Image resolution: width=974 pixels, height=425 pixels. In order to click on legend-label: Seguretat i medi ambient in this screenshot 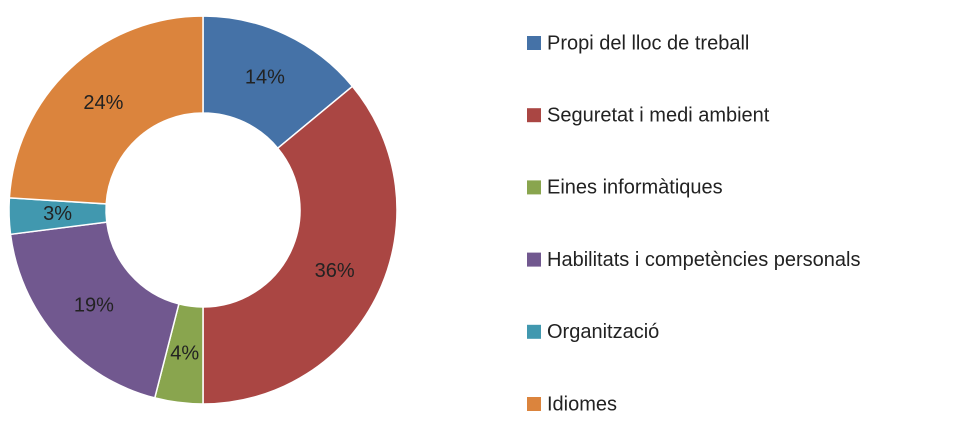, I will do `click(658, 115)`.